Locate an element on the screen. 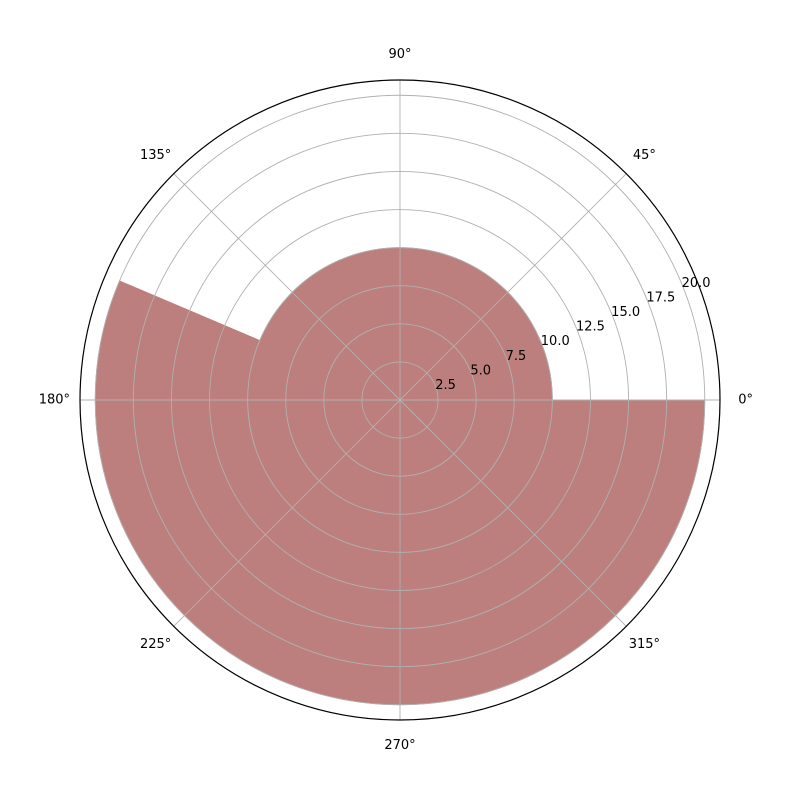 The image size is (800, 800). radial-tick-labels: 2.5 5.0 7.5 10.0 12.5 15.0 17.5 20.0 is located at coordinates (572, 334).